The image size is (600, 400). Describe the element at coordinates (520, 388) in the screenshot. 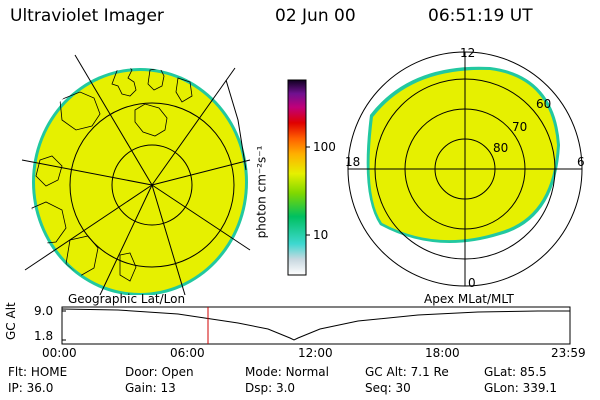

I see `status-glon: GLon: 339.1` at that location.